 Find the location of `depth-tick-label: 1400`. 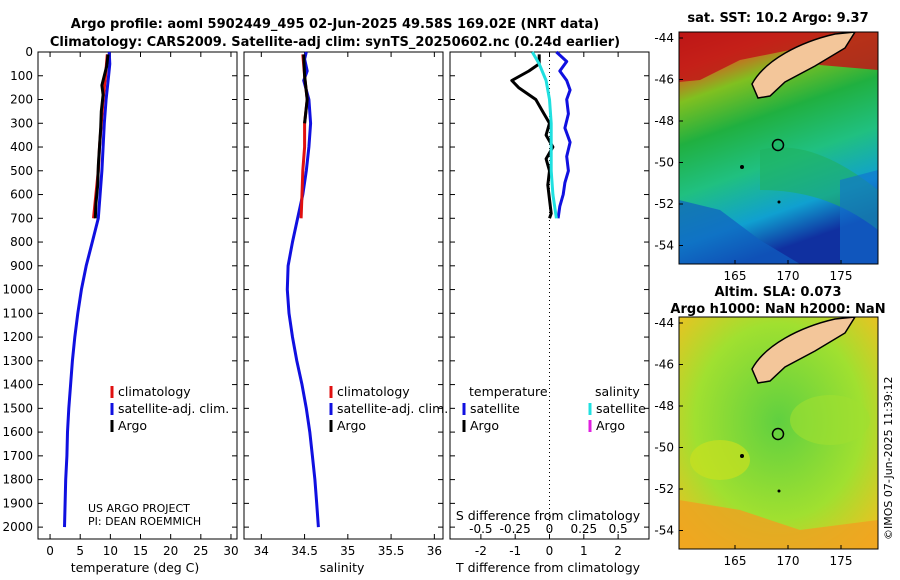

depth-tick-label: 1400 is located at coordinates (17, 385).